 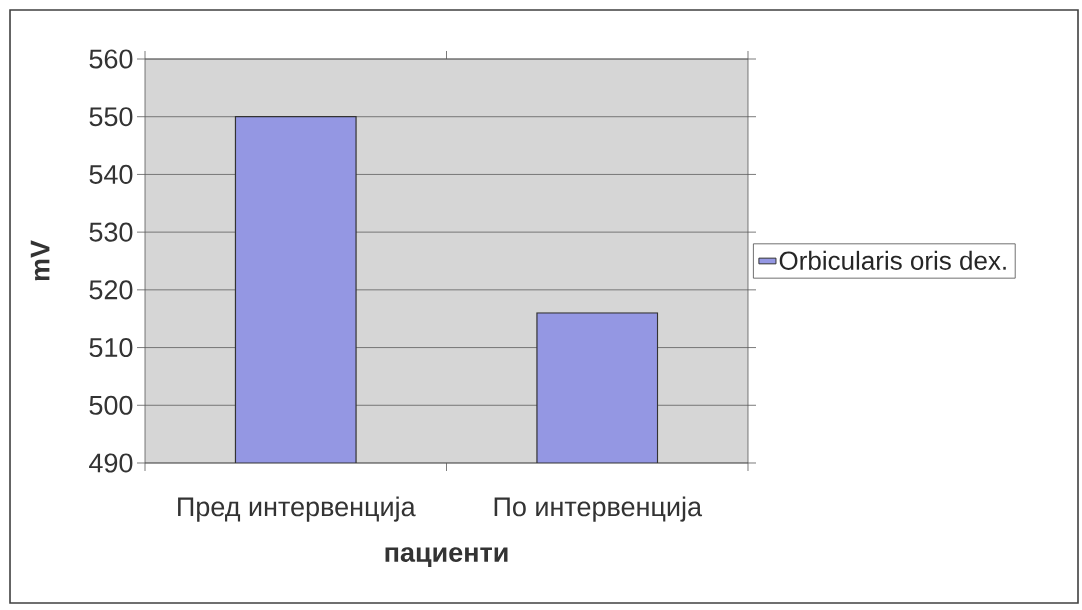 I want to click on y-axis-title: mV, so click(x=40, y=260).